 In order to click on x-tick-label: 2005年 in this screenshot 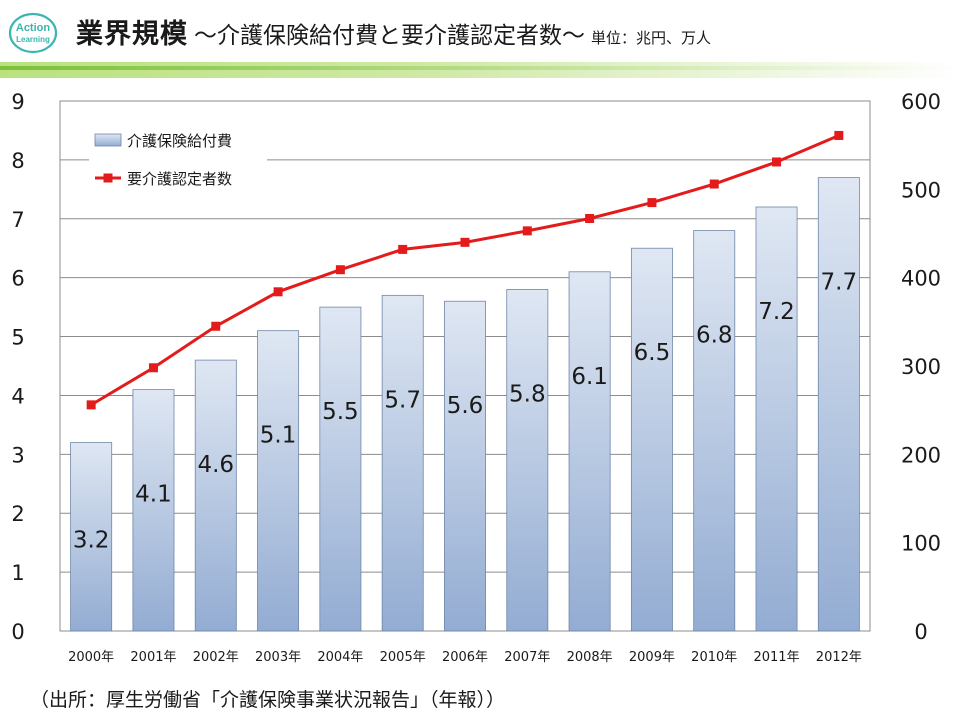, I will do `click(403, 657)`.